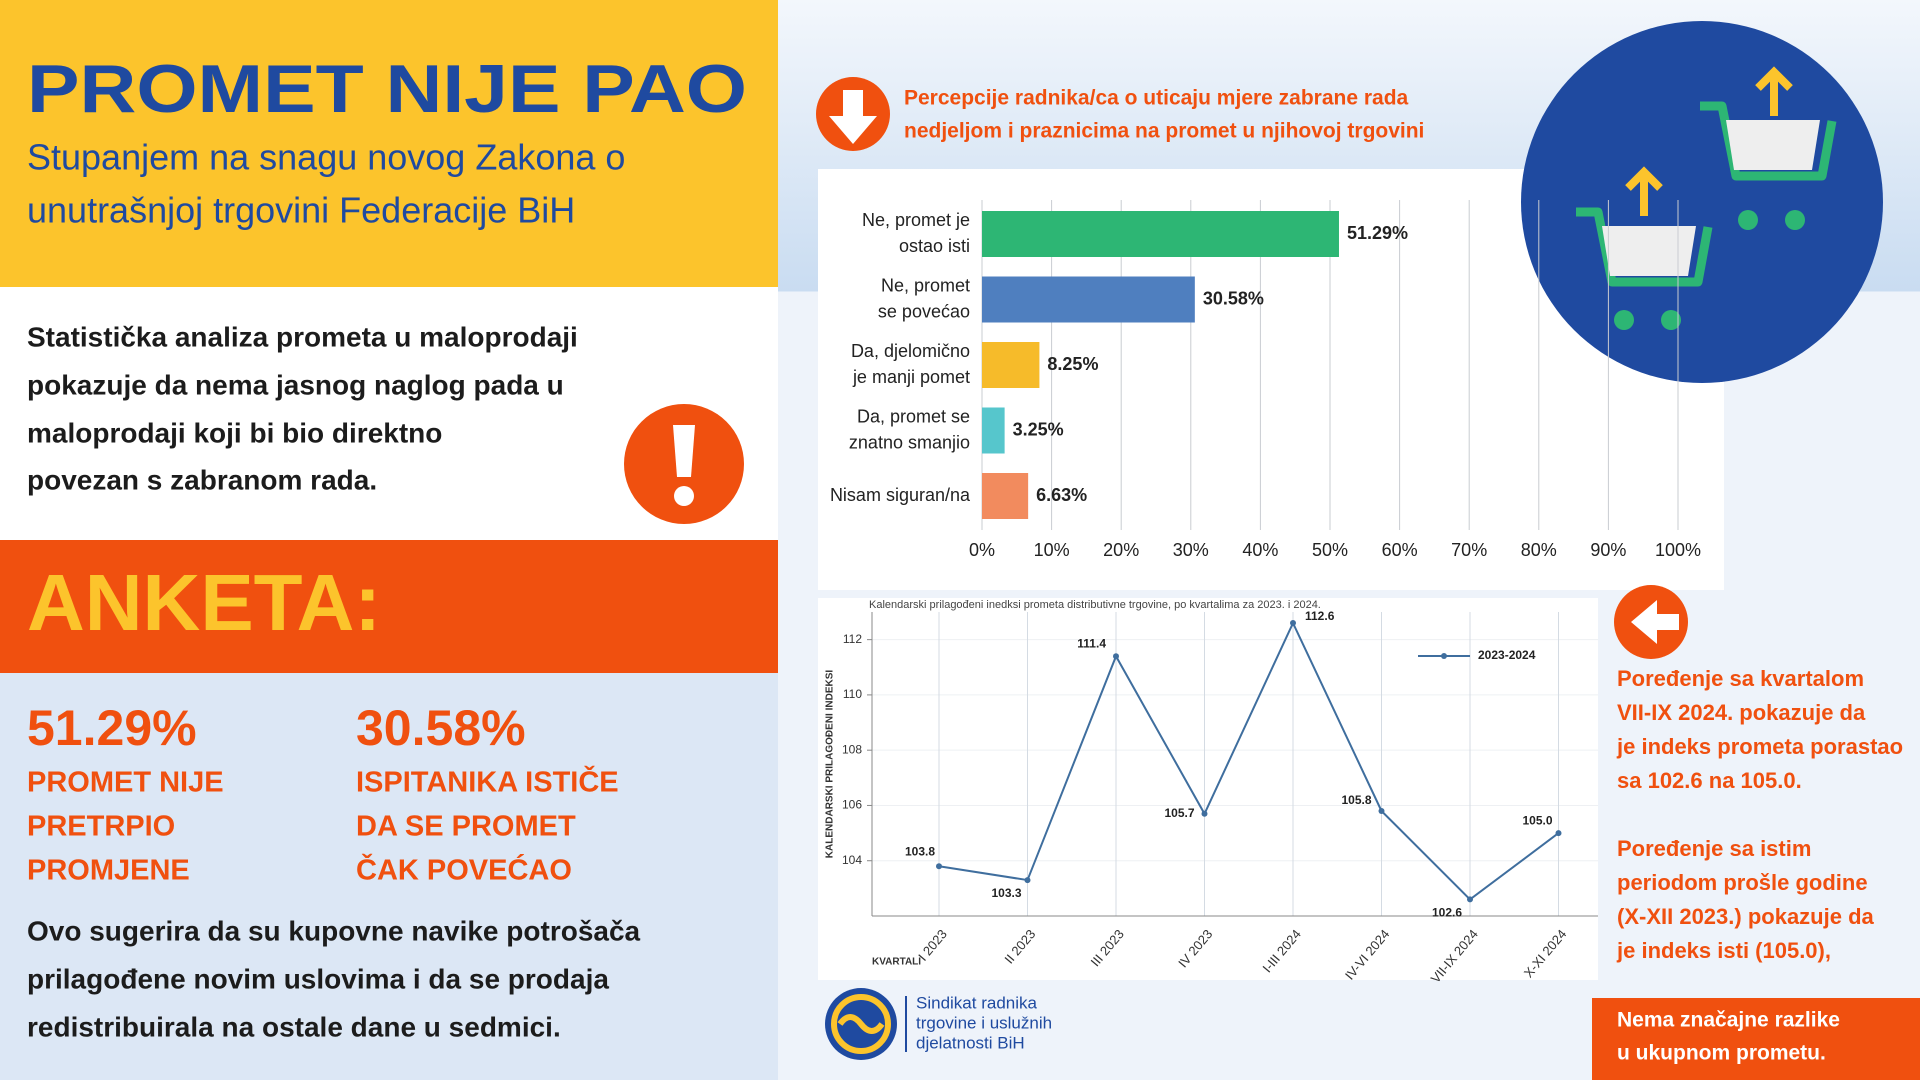 Image resolution: width=1920 pixels, height=1080 pixels. I want to click on comparison-text: (X-XII 2023.) pokazuje da, so click(1746, 916).